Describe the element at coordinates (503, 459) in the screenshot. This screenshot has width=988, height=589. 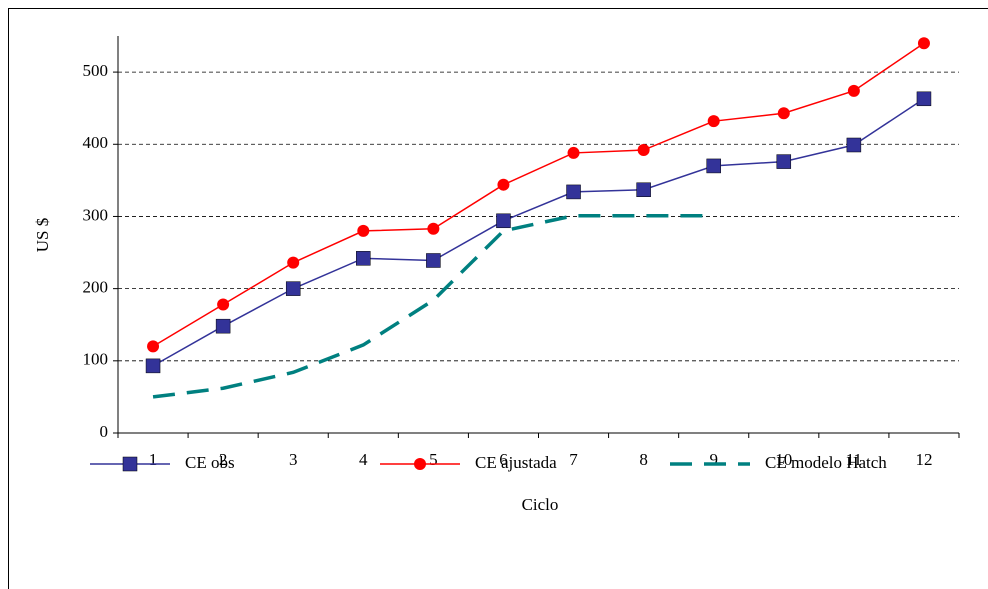
I see `x-tick-label: 6` at that location.